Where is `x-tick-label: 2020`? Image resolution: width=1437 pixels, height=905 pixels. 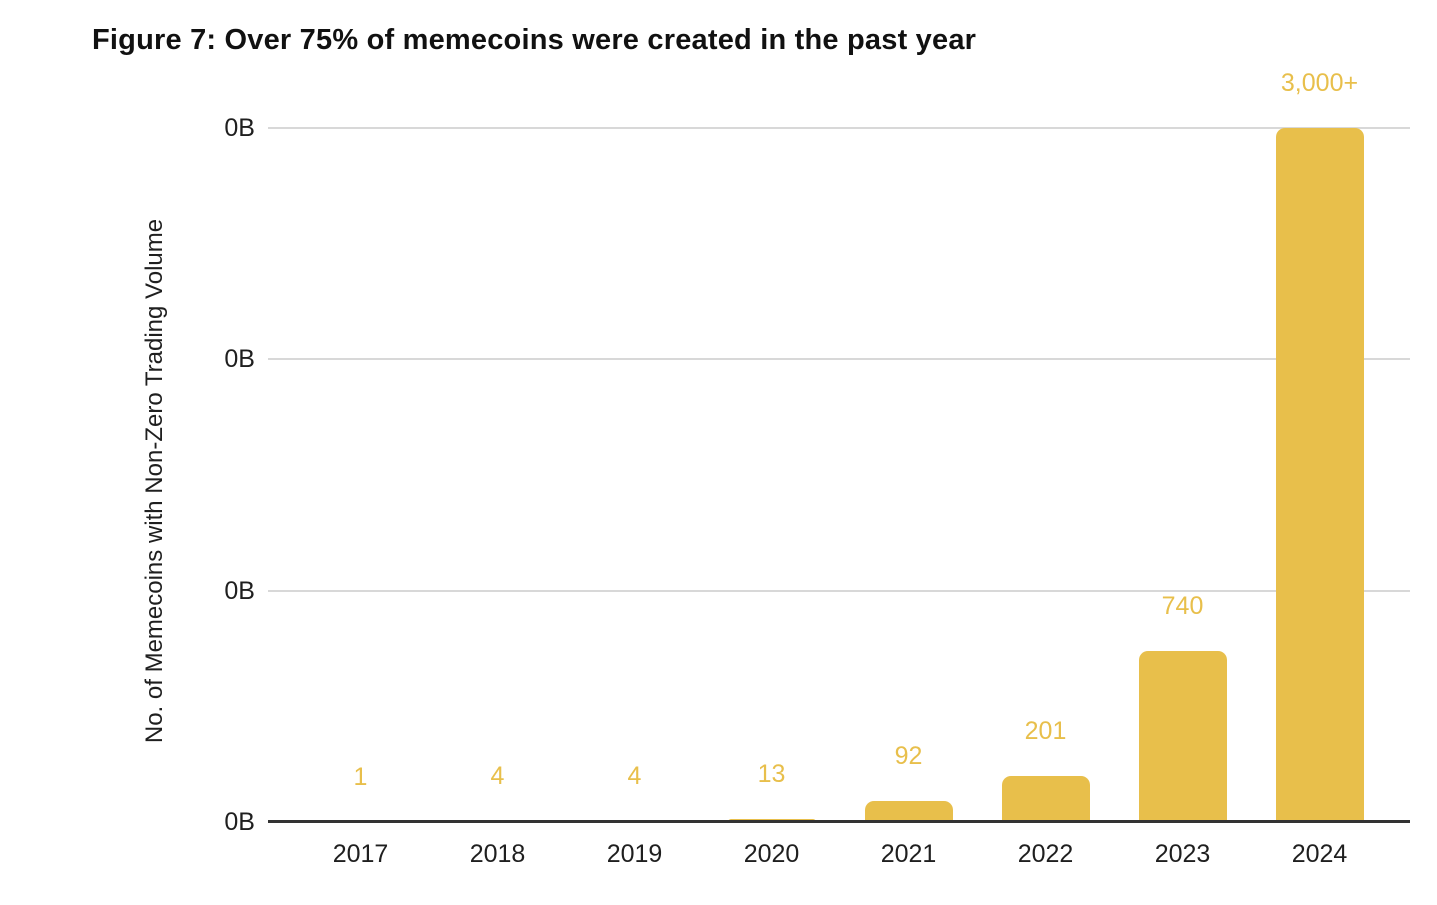 x-tick-label: 2020 is located at coordinates (771, 854).